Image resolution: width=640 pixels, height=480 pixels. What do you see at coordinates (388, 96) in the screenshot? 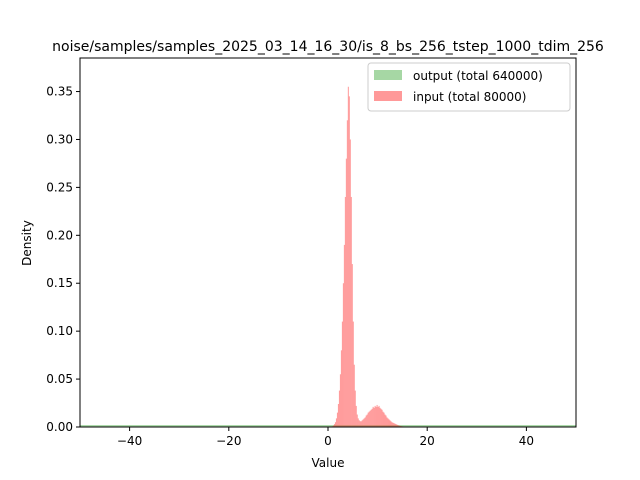
I see `legend-swatch-input` at bounding box center [388, 96].